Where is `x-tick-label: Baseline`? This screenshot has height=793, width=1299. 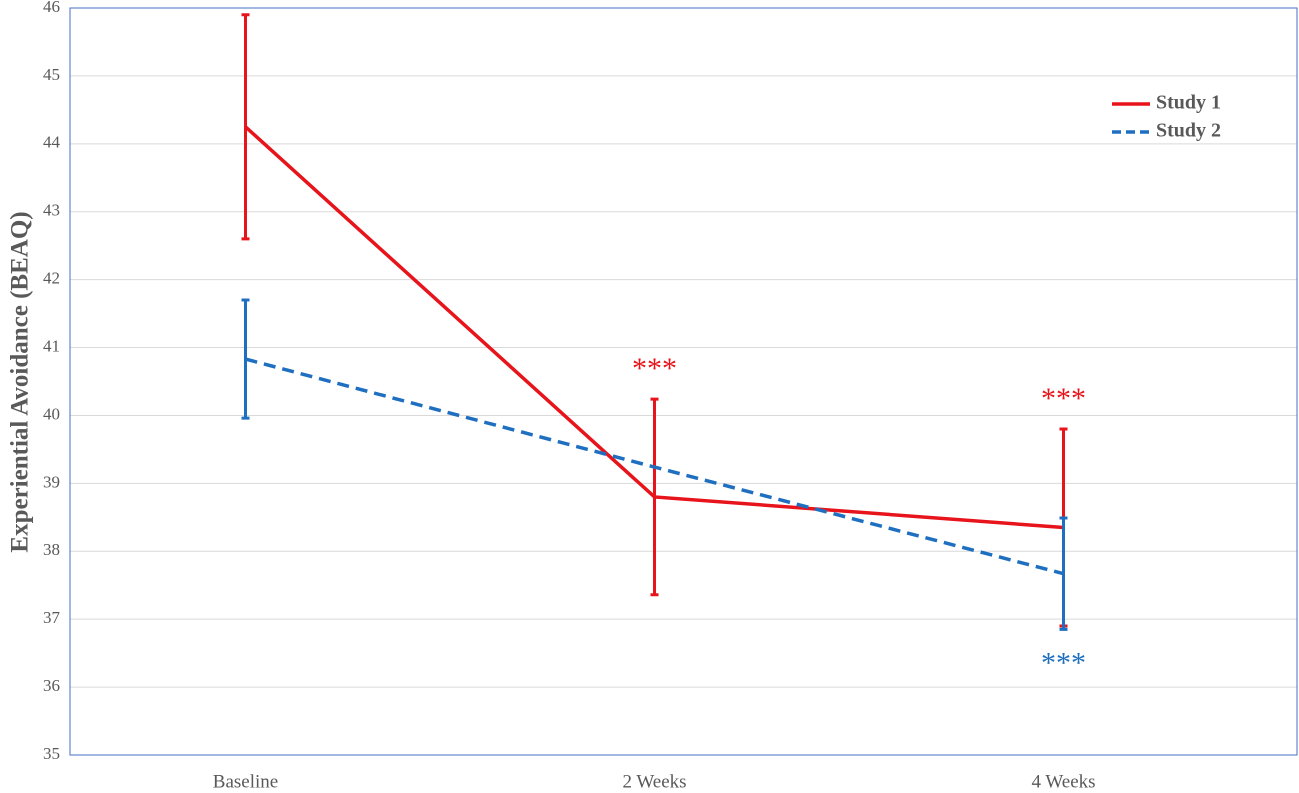
x-tick-label: Baseline is located at coordinates (245, 781).